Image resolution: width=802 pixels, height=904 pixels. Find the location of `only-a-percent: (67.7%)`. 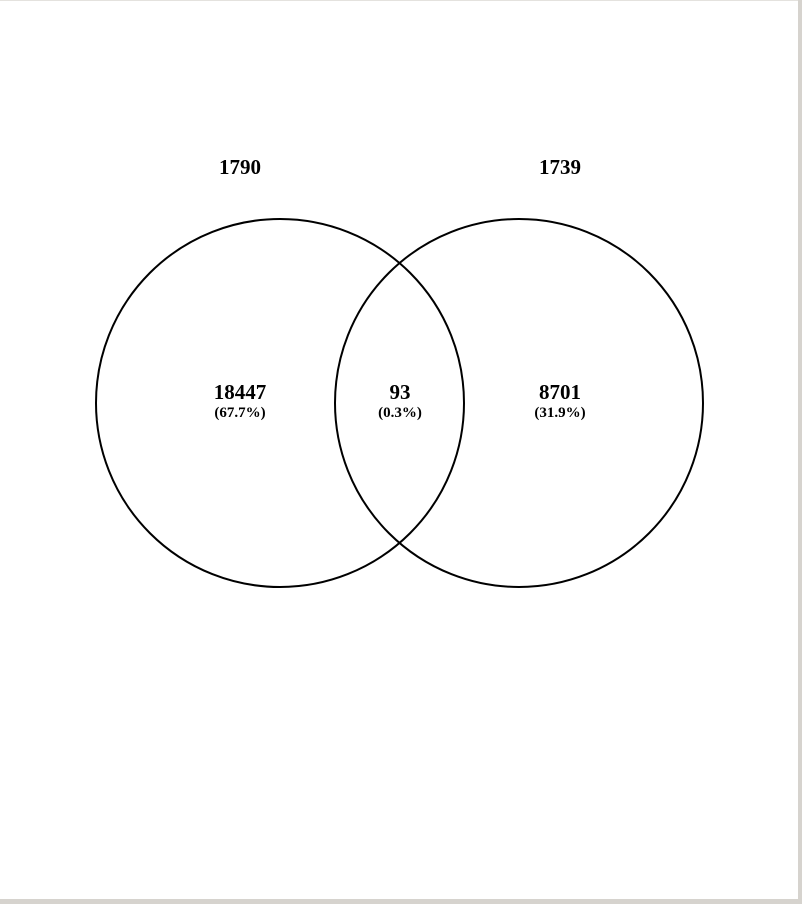

only-a-percent: (67.7%) is located at coordinates (239, 413).